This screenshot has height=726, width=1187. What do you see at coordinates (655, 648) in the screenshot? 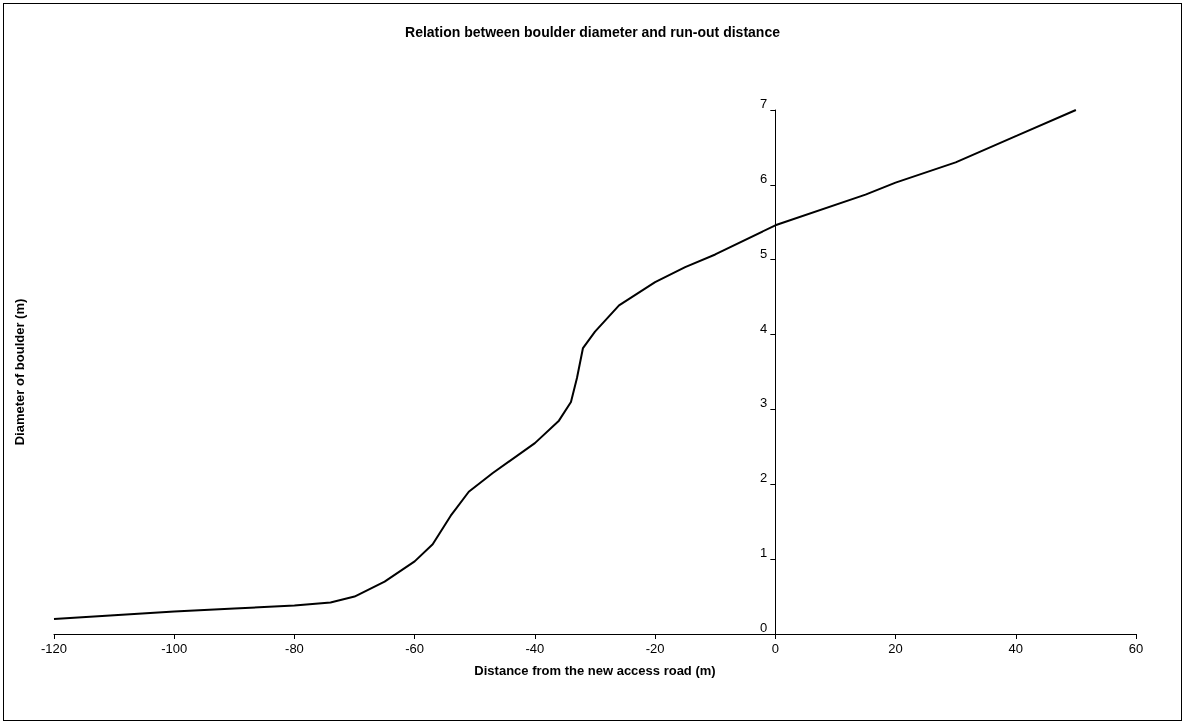
I see `x-tick-label: -20` at bounding box center [655, 648].